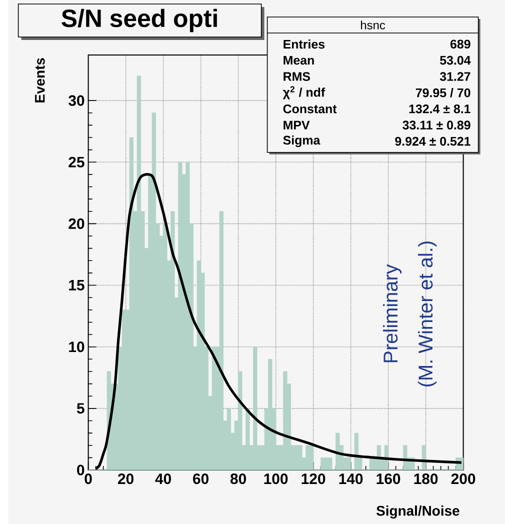 The height and width of the screenshot is (524, 505). What do you see at coordinates (276, 479) in the screenshot?
I see `x-tick-label: 100` at bounding box center [276, 479].